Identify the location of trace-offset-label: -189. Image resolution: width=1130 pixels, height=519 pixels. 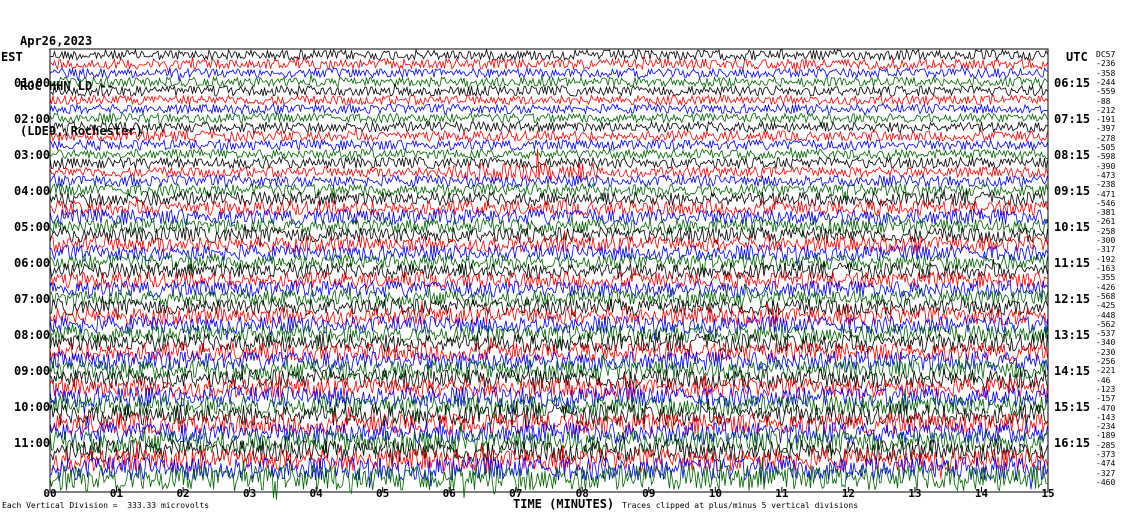
(1106, 436).